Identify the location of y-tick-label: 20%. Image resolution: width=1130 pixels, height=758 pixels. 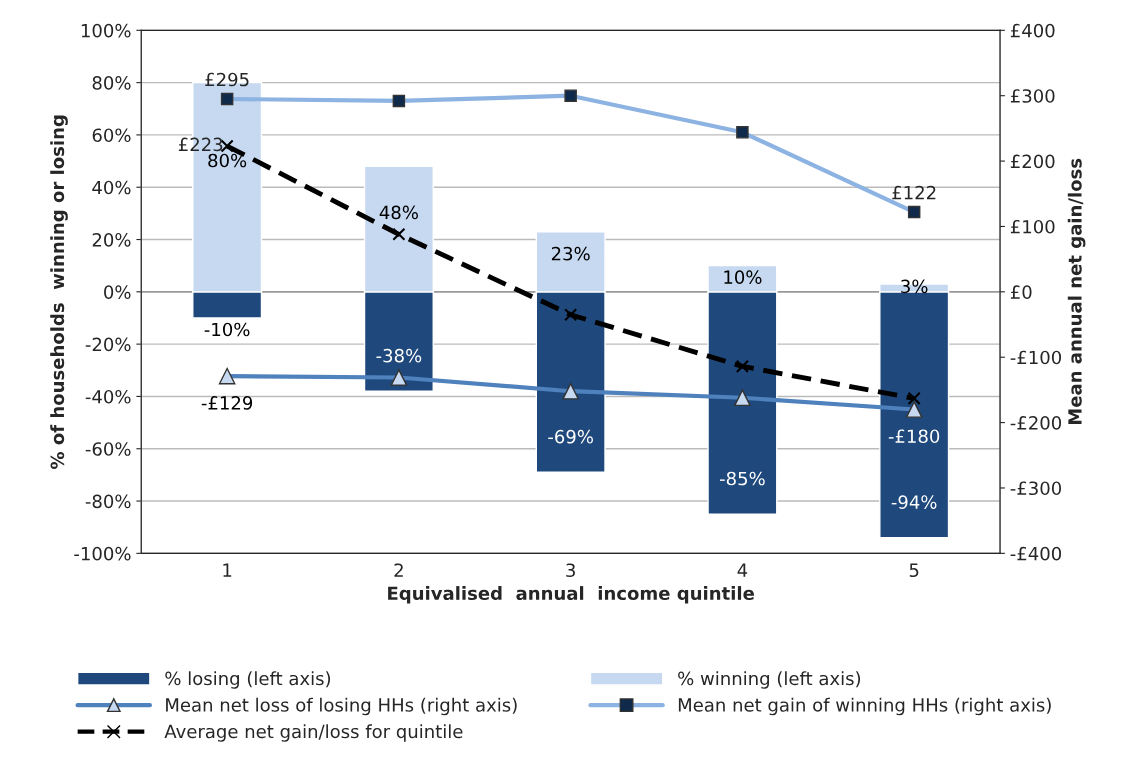
(111, 239).